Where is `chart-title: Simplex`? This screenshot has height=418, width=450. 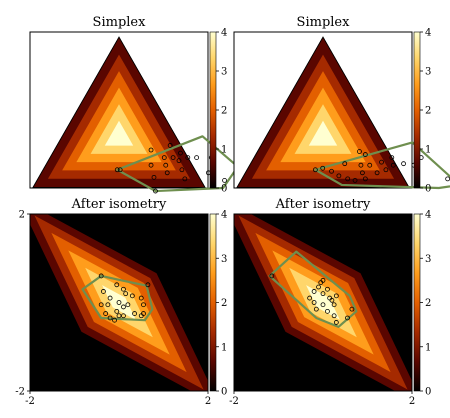 chart-title: Simplex is located at coordinates (324, 22).